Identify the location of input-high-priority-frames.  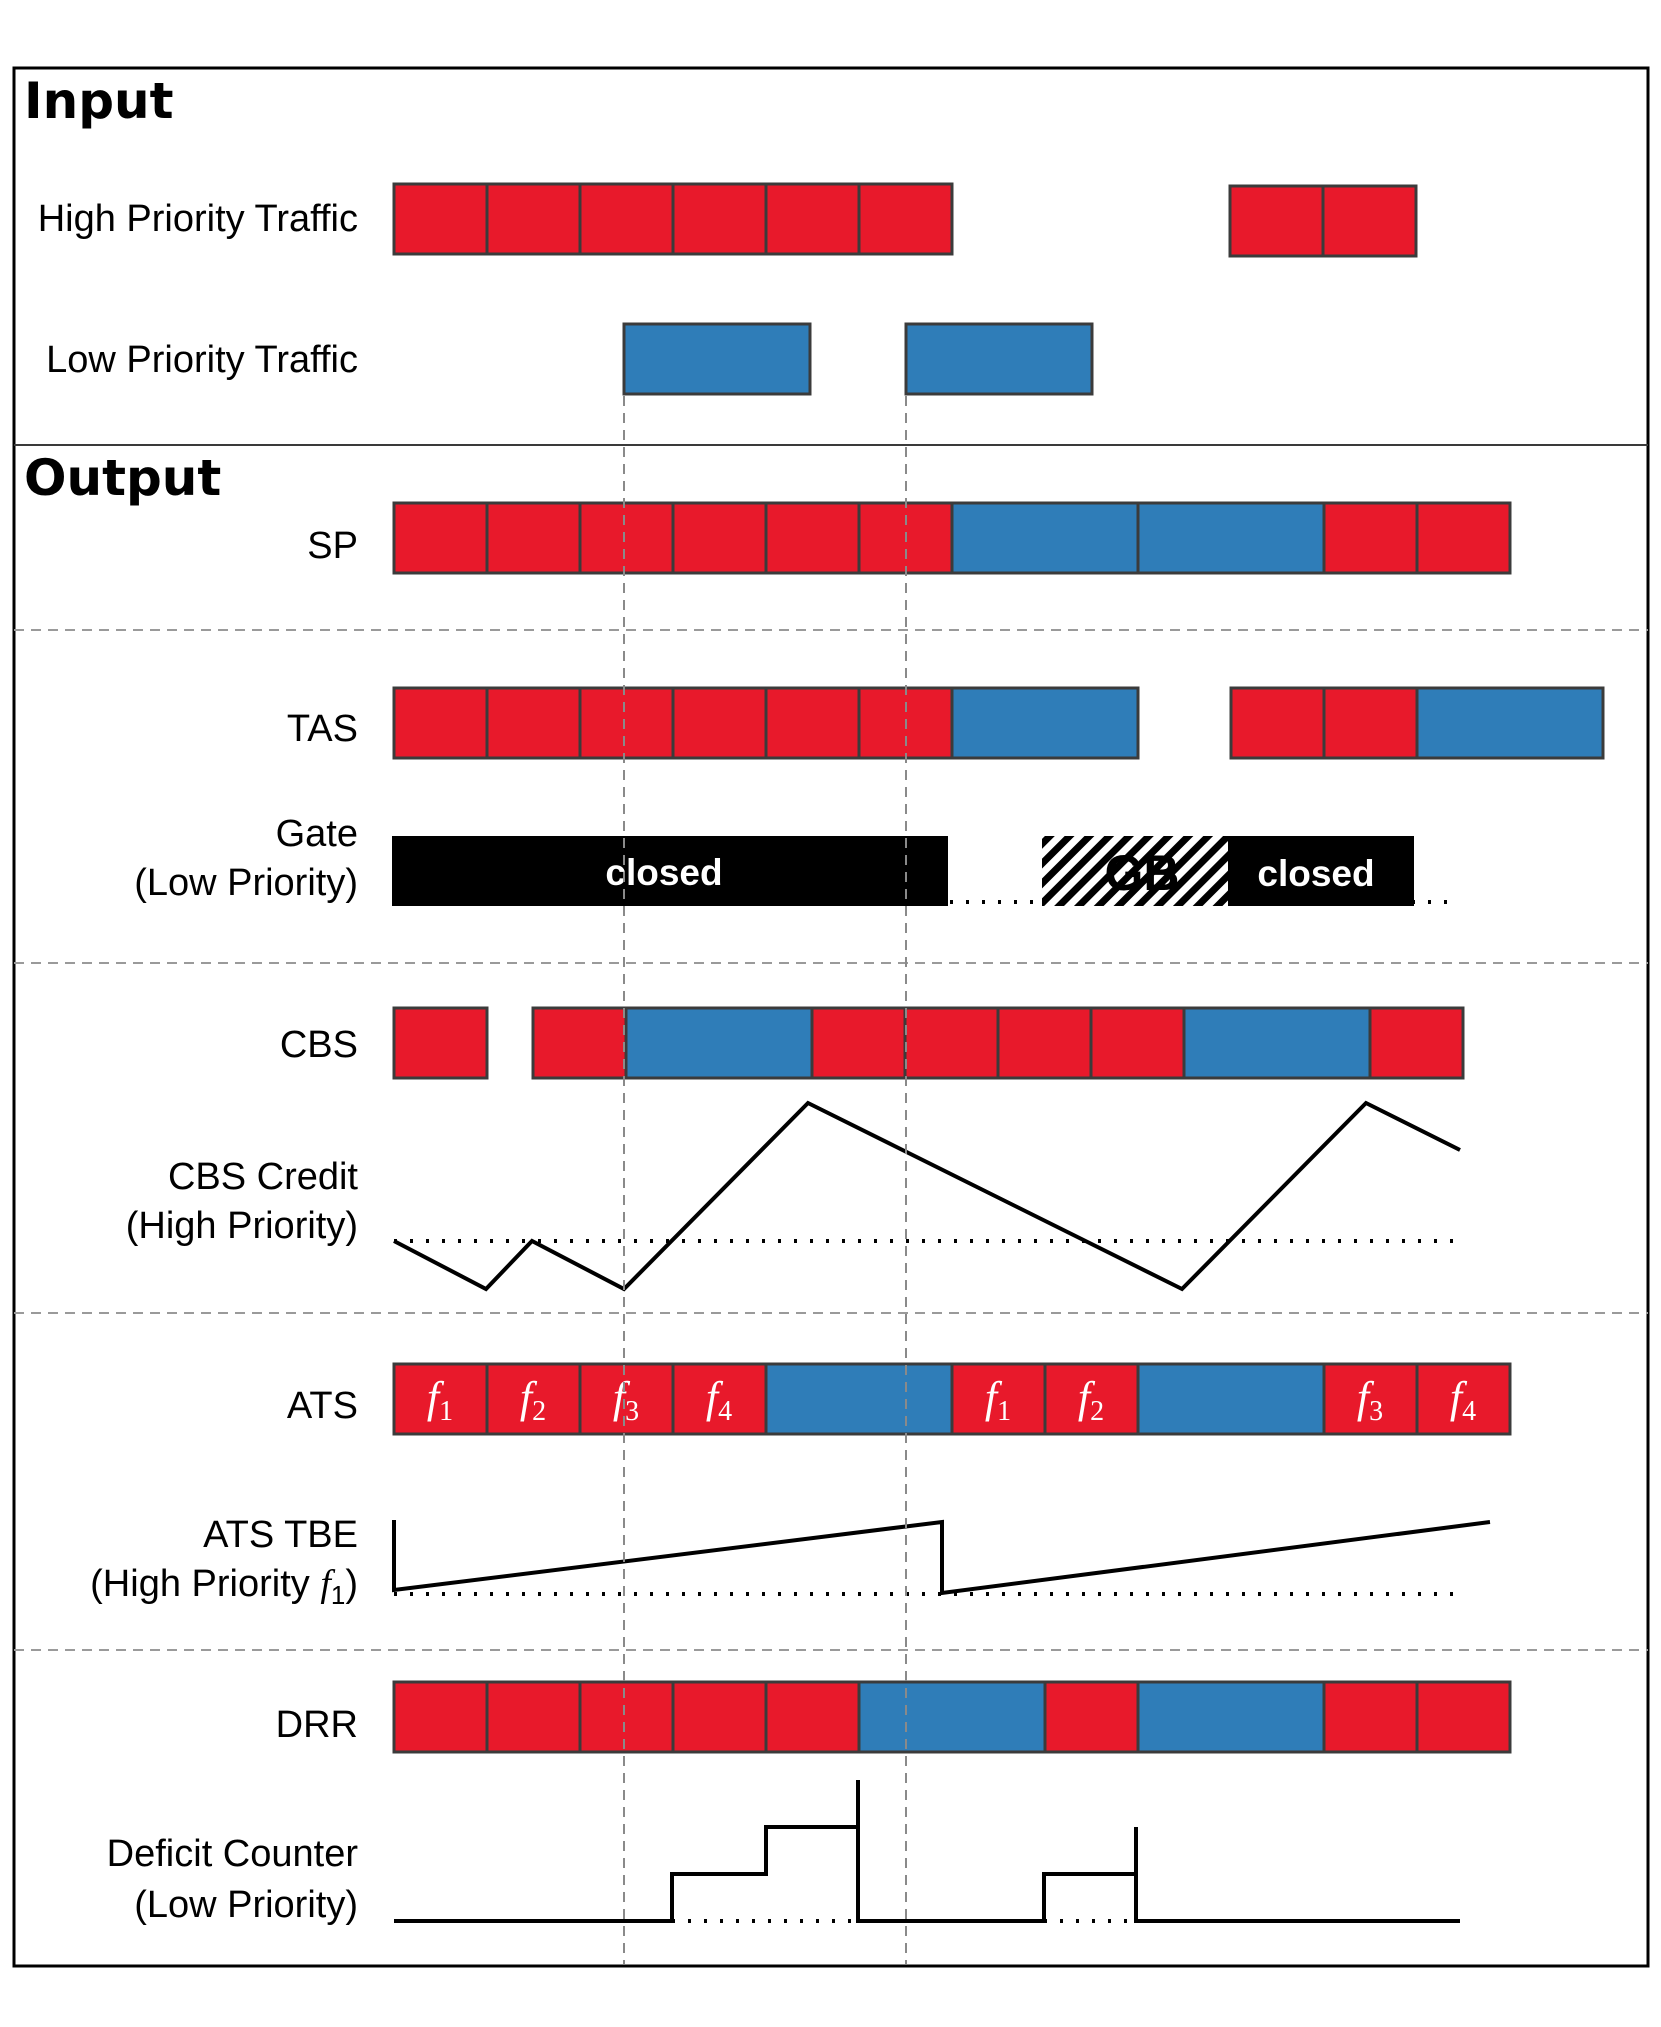
(905, 220).